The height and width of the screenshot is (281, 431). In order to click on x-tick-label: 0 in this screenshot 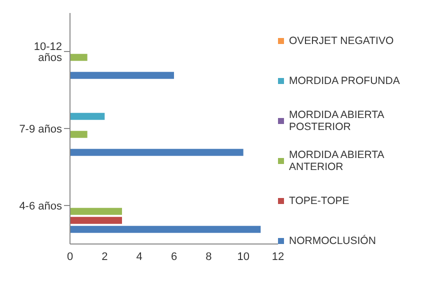, I will do `click(70, 256)`.